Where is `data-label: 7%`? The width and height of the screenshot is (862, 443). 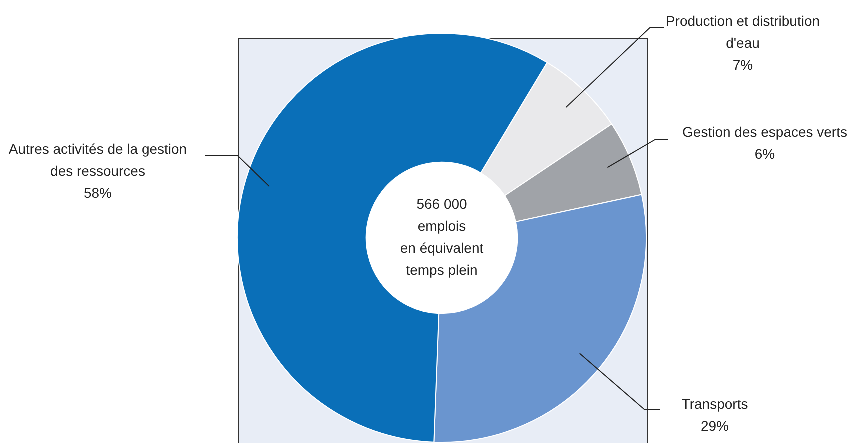 data-label: 7% is located at coordinates (743, 64).